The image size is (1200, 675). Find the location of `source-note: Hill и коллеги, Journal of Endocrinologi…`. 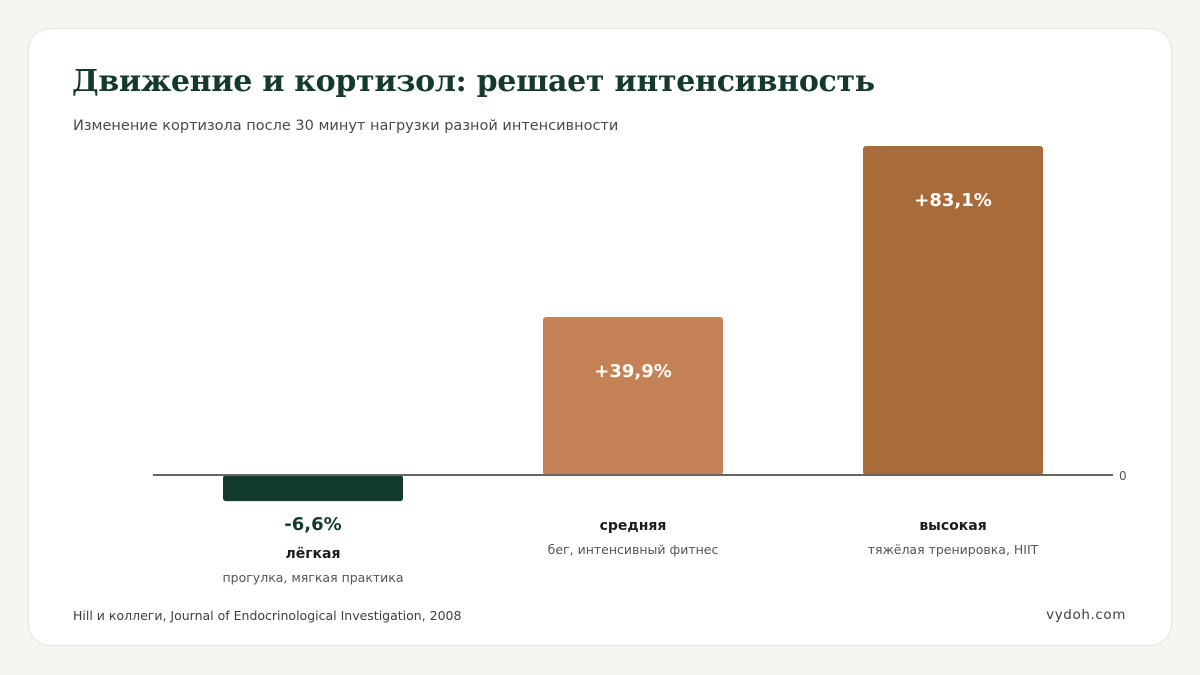

source-note: Hill и коллеги, Journal of Endocrinologi… is located at coordinates (267, 615).